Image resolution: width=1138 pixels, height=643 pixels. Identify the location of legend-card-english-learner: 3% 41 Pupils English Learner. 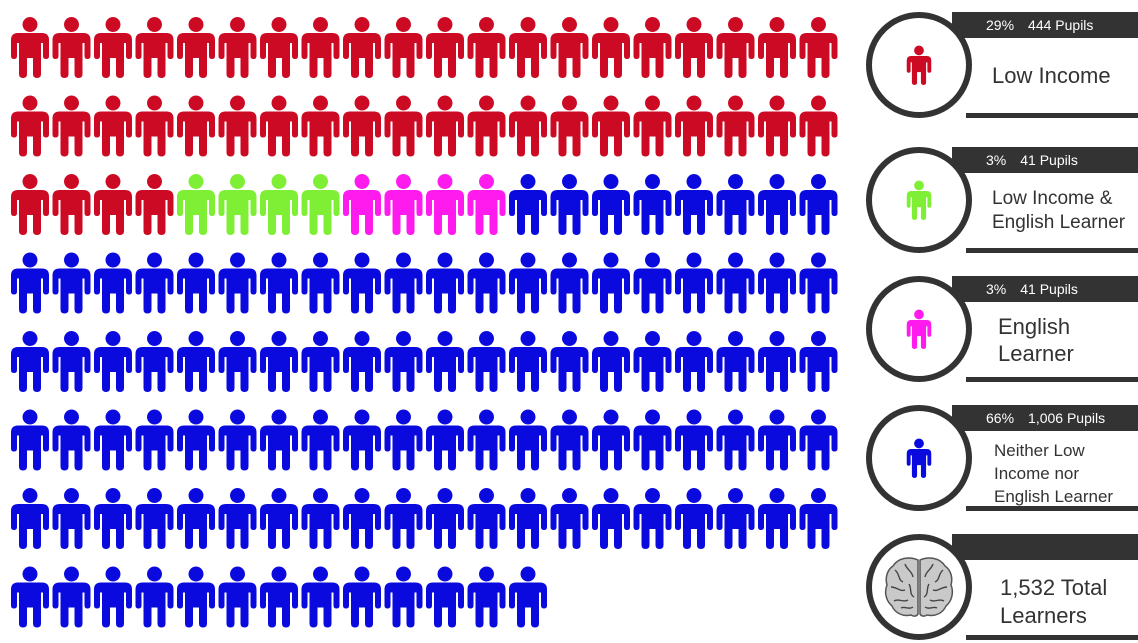
(1002, 329).